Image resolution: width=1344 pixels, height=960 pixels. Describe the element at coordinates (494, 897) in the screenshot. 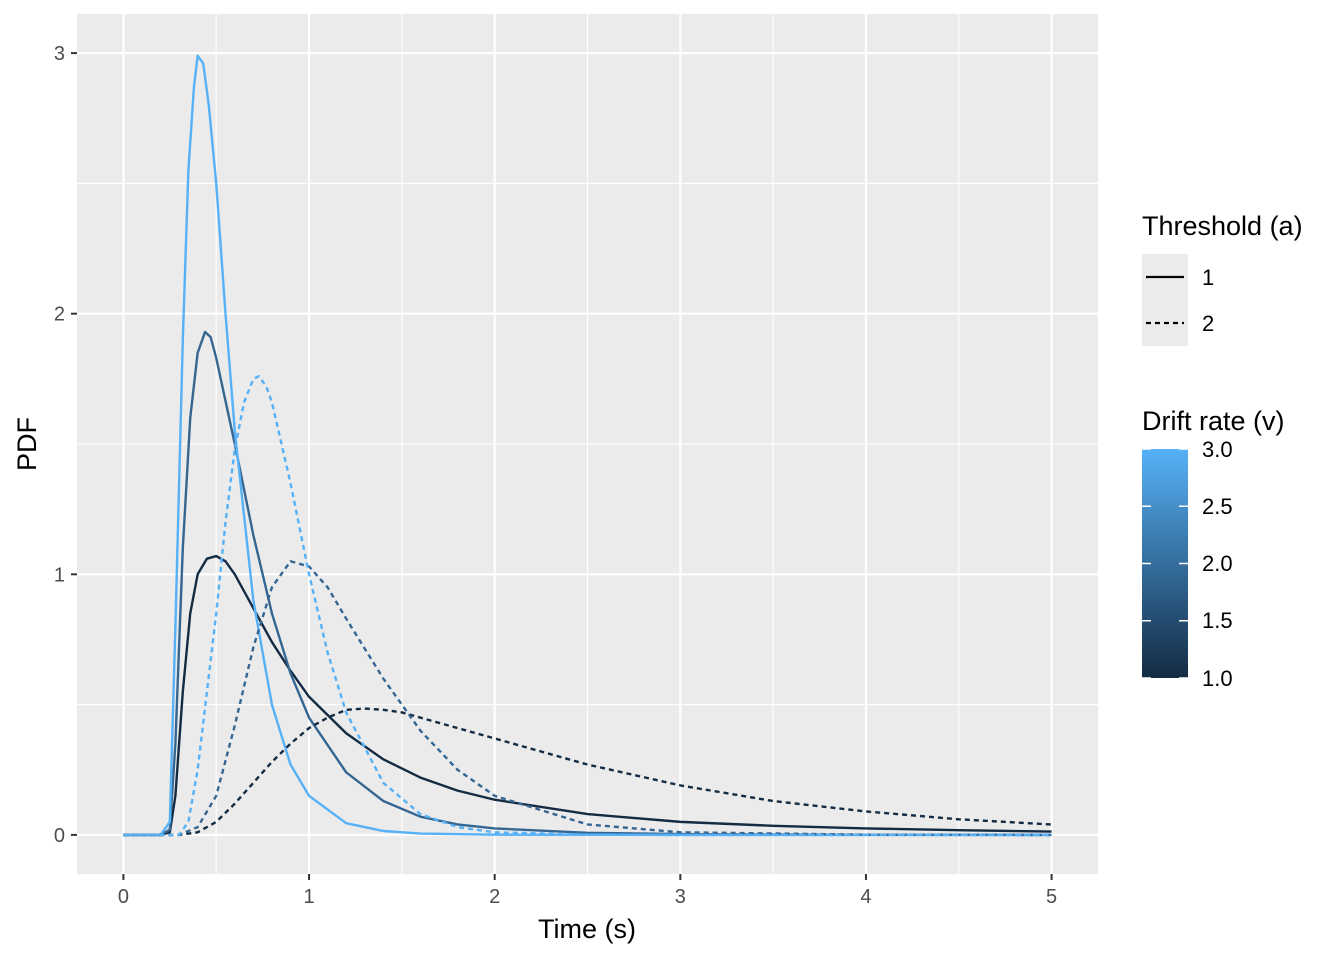

I see `x-tick-label: 2` at that location.